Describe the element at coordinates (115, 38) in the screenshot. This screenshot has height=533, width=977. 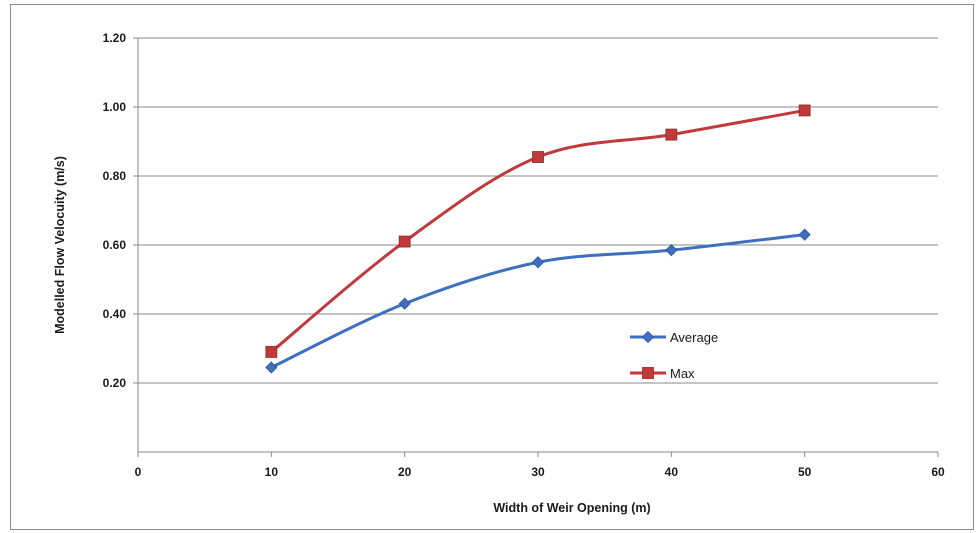
I see `y-tick-label: 1.20` at that location.